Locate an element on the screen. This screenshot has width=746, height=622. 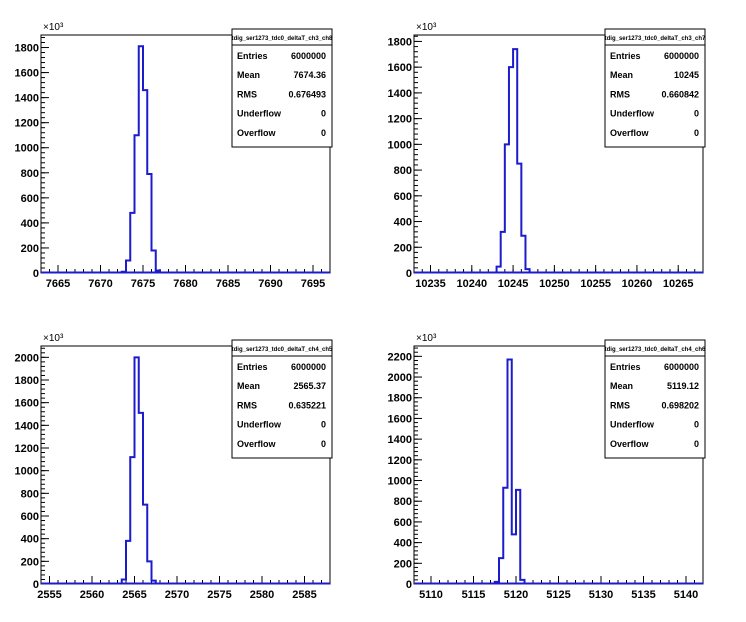
stat-value-mean: 2565.37 is located at coordinates (309, 386).